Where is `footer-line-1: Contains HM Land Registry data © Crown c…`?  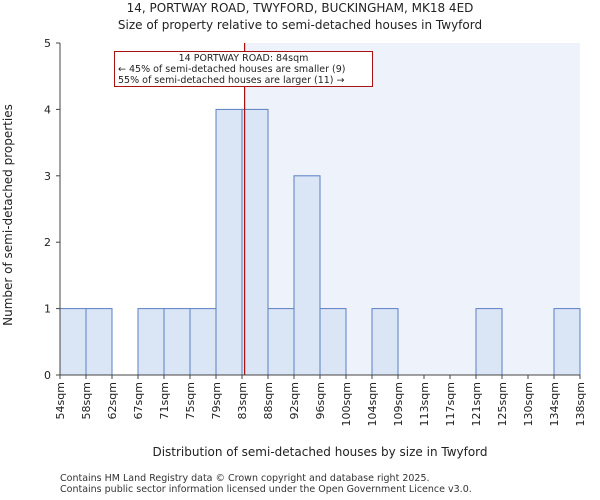 footer-line-1: Contains HM Land Registry data © Crown c… is located at coordinates (245, 478).